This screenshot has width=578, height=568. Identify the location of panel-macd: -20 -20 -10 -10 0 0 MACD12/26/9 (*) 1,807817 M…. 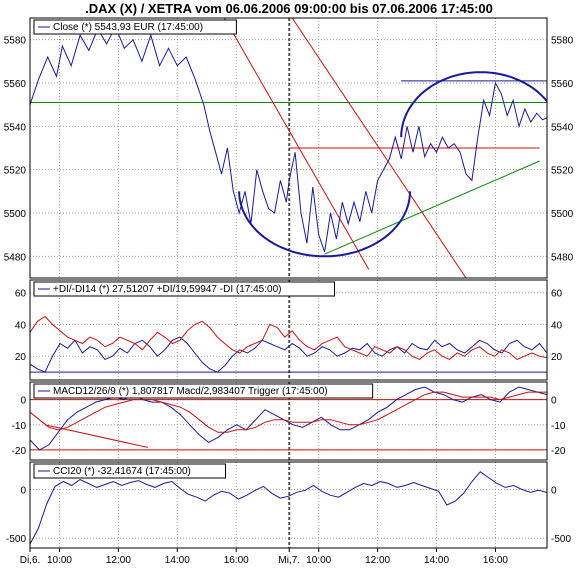
(289, 421).